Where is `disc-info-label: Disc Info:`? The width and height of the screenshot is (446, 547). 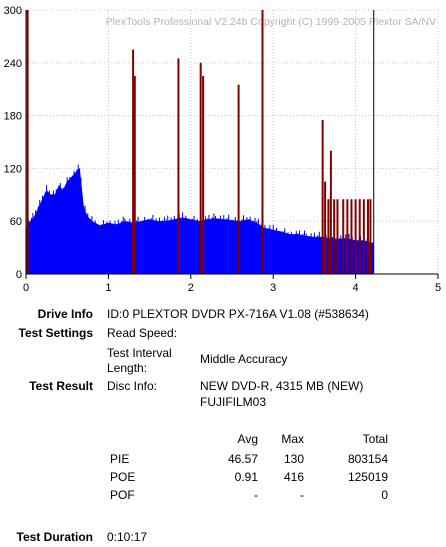 disc-info-label: Disc Info: is located at coordinates (132, 386).